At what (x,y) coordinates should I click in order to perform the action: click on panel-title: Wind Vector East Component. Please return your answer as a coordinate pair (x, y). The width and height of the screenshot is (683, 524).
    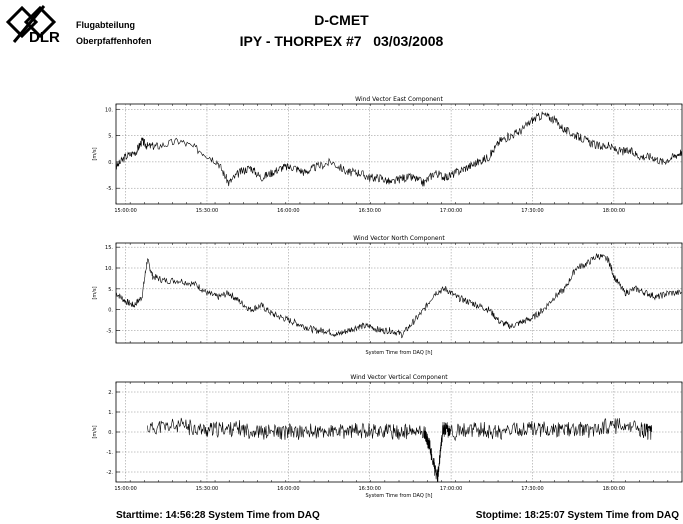
    Looking at the image, I should click on (399, 99).